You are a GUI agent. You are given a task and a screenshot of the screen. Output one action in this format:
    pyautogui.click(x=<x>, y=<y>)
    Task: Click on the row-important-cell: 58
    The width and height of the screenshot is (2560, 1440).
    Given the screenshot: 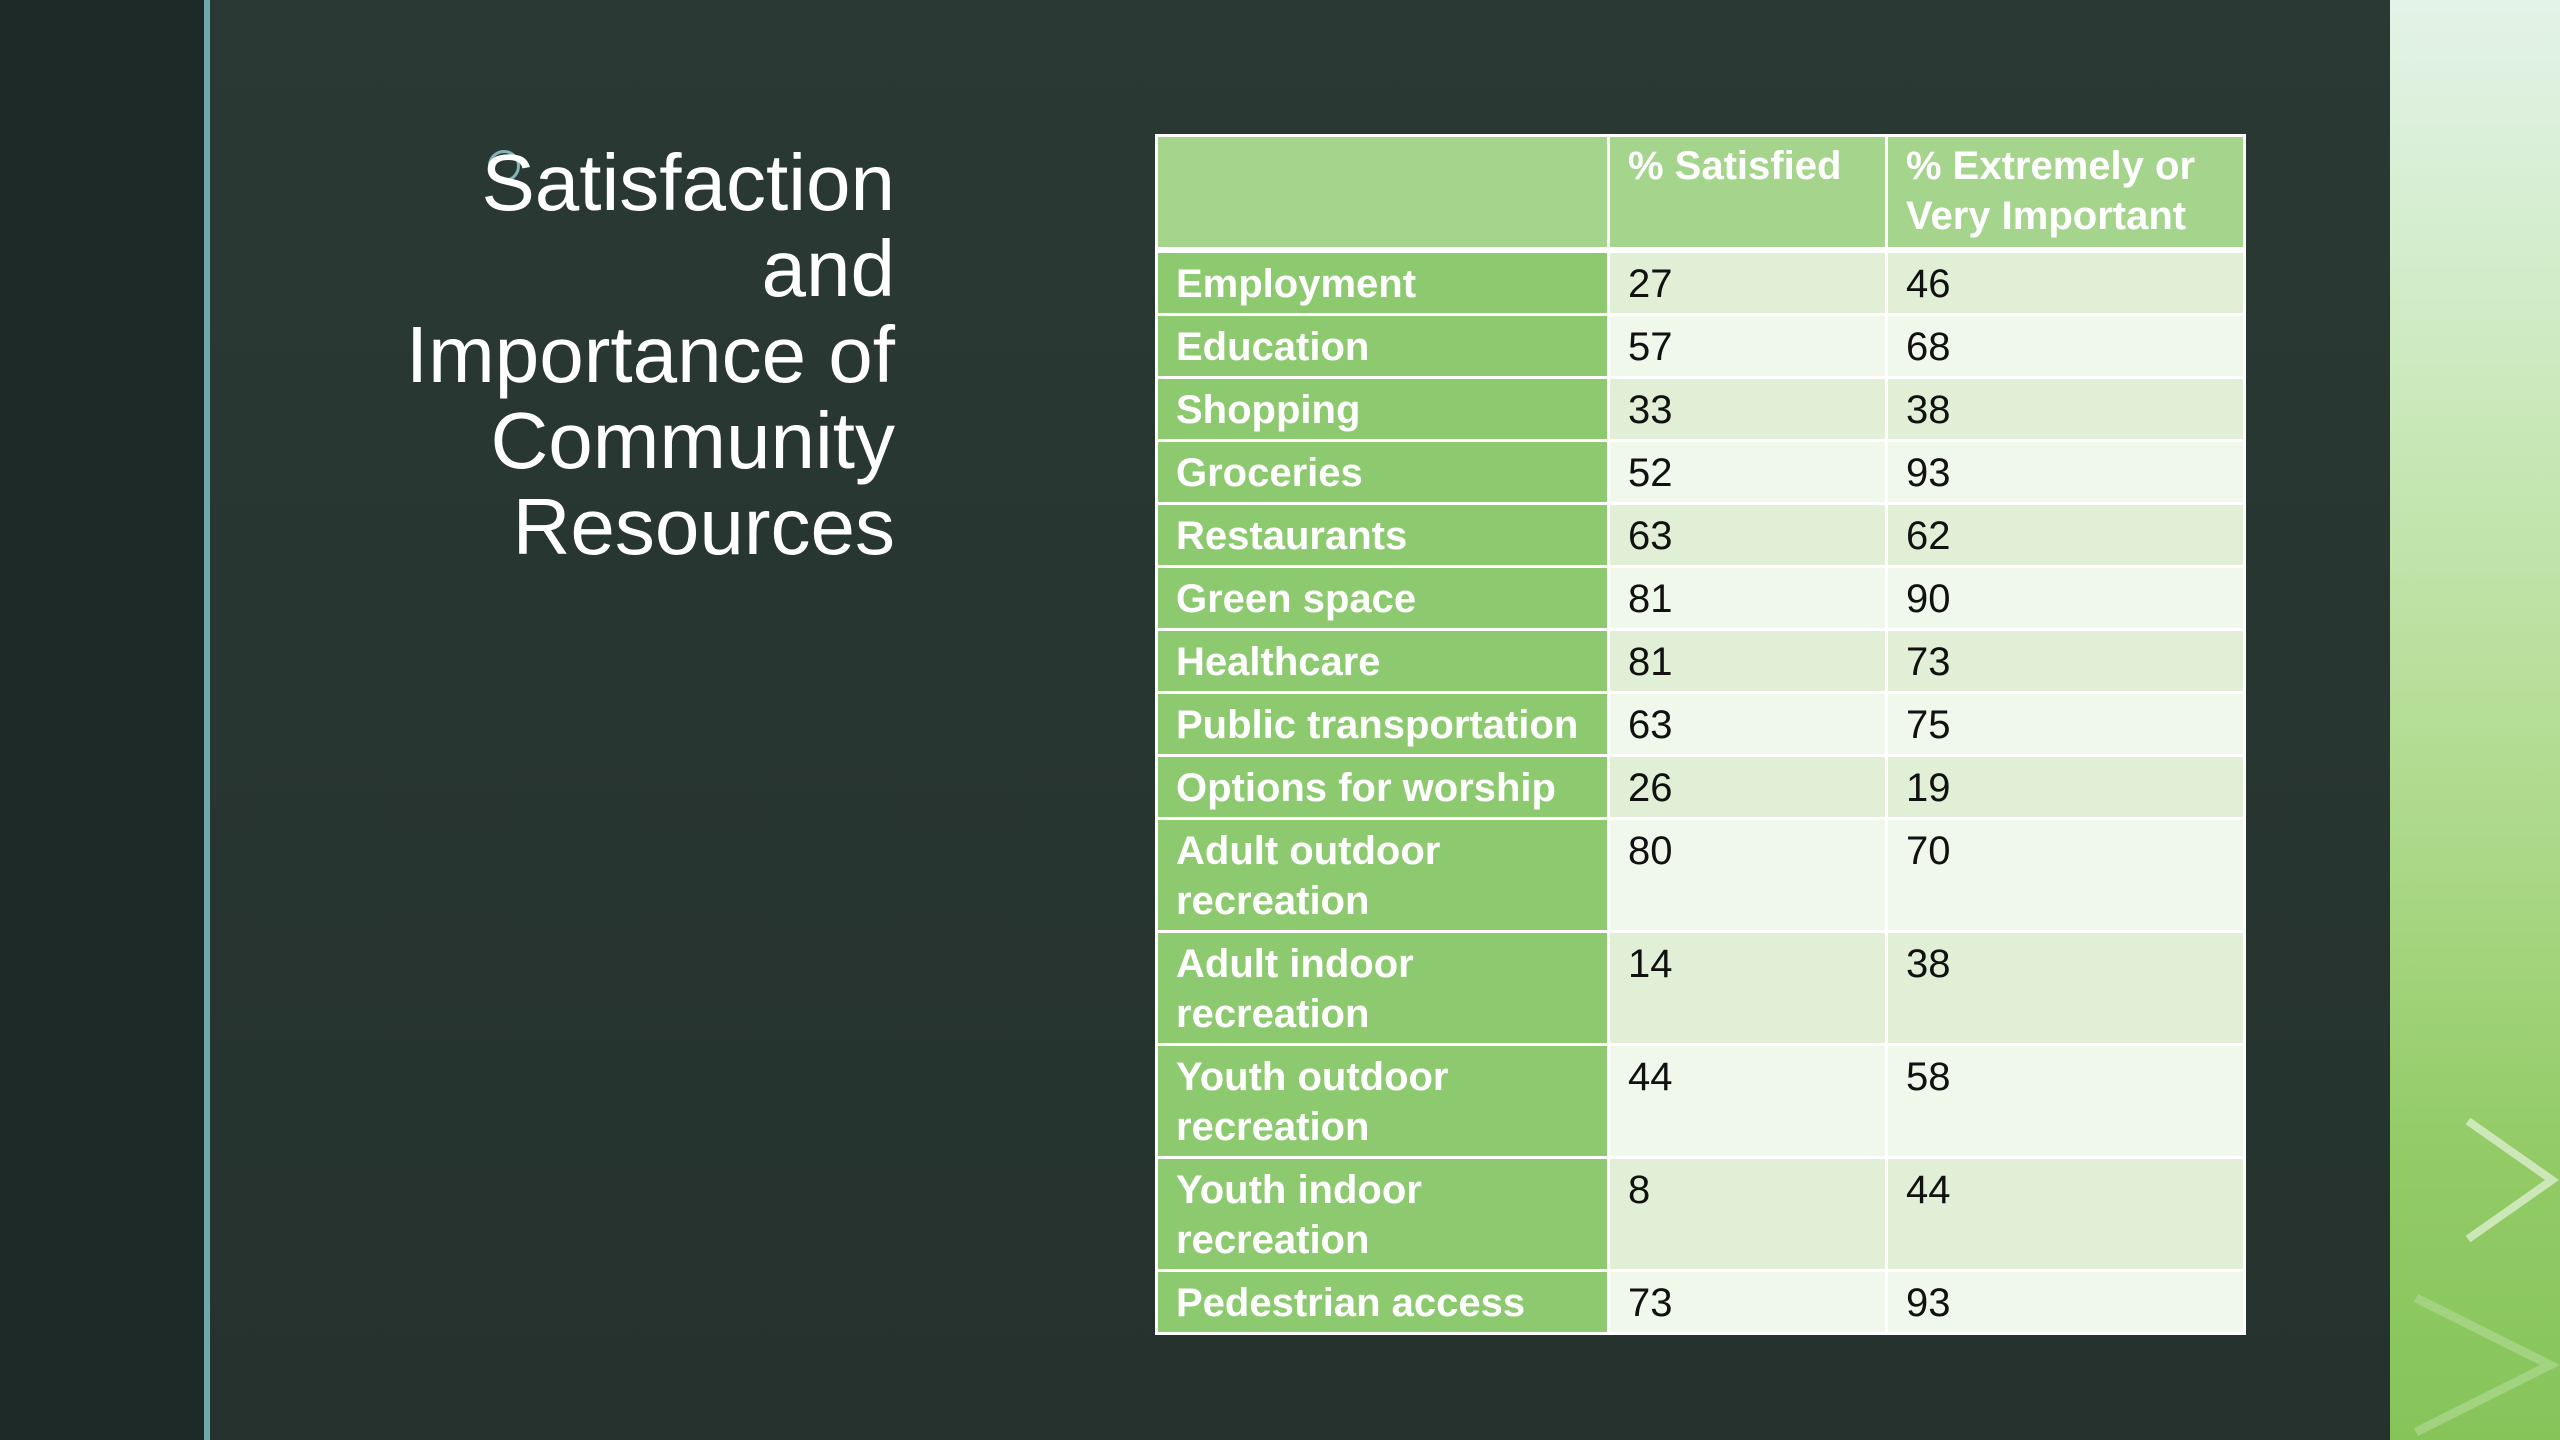 What is the action you would take?
    pyautogui.click(x=2065, y=1101)
    